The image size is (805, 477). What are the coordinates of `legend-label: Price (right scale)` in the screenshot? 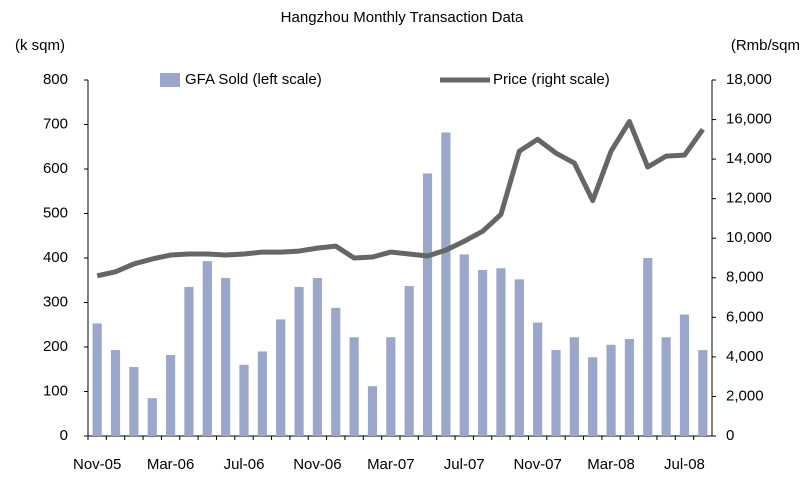 It's located at (551, 79).